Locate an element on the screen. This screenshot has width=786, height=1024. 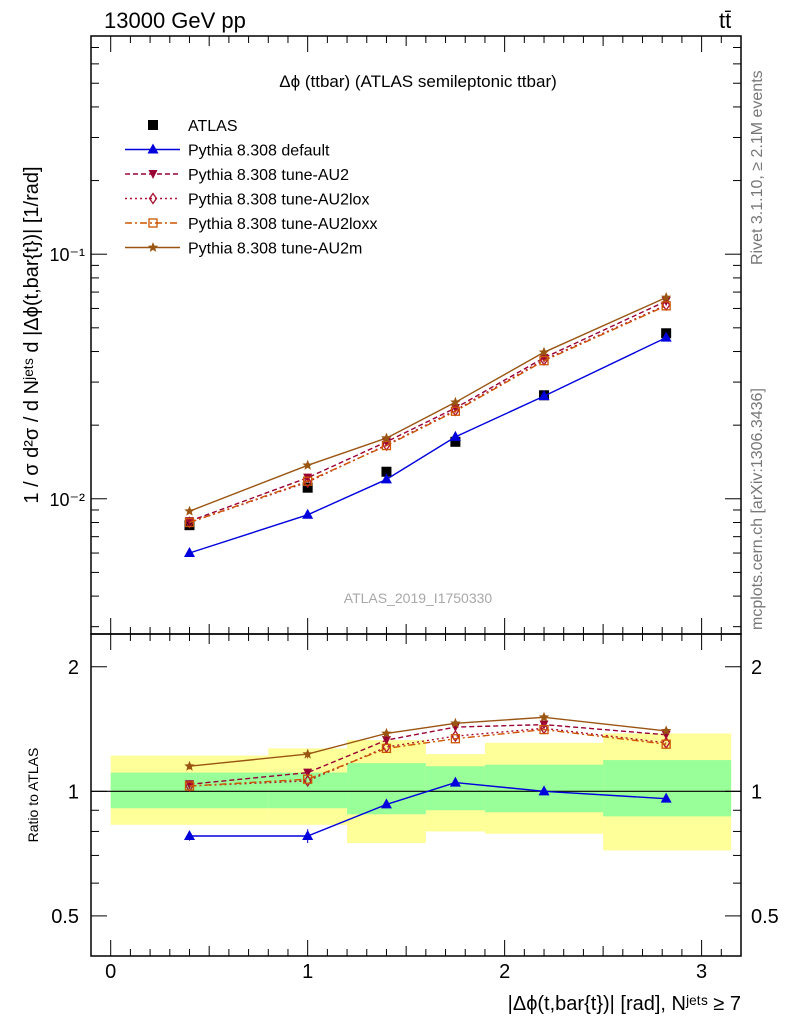
legend-entry: Pythia 8.308 default is located at coordinates (227, 151).